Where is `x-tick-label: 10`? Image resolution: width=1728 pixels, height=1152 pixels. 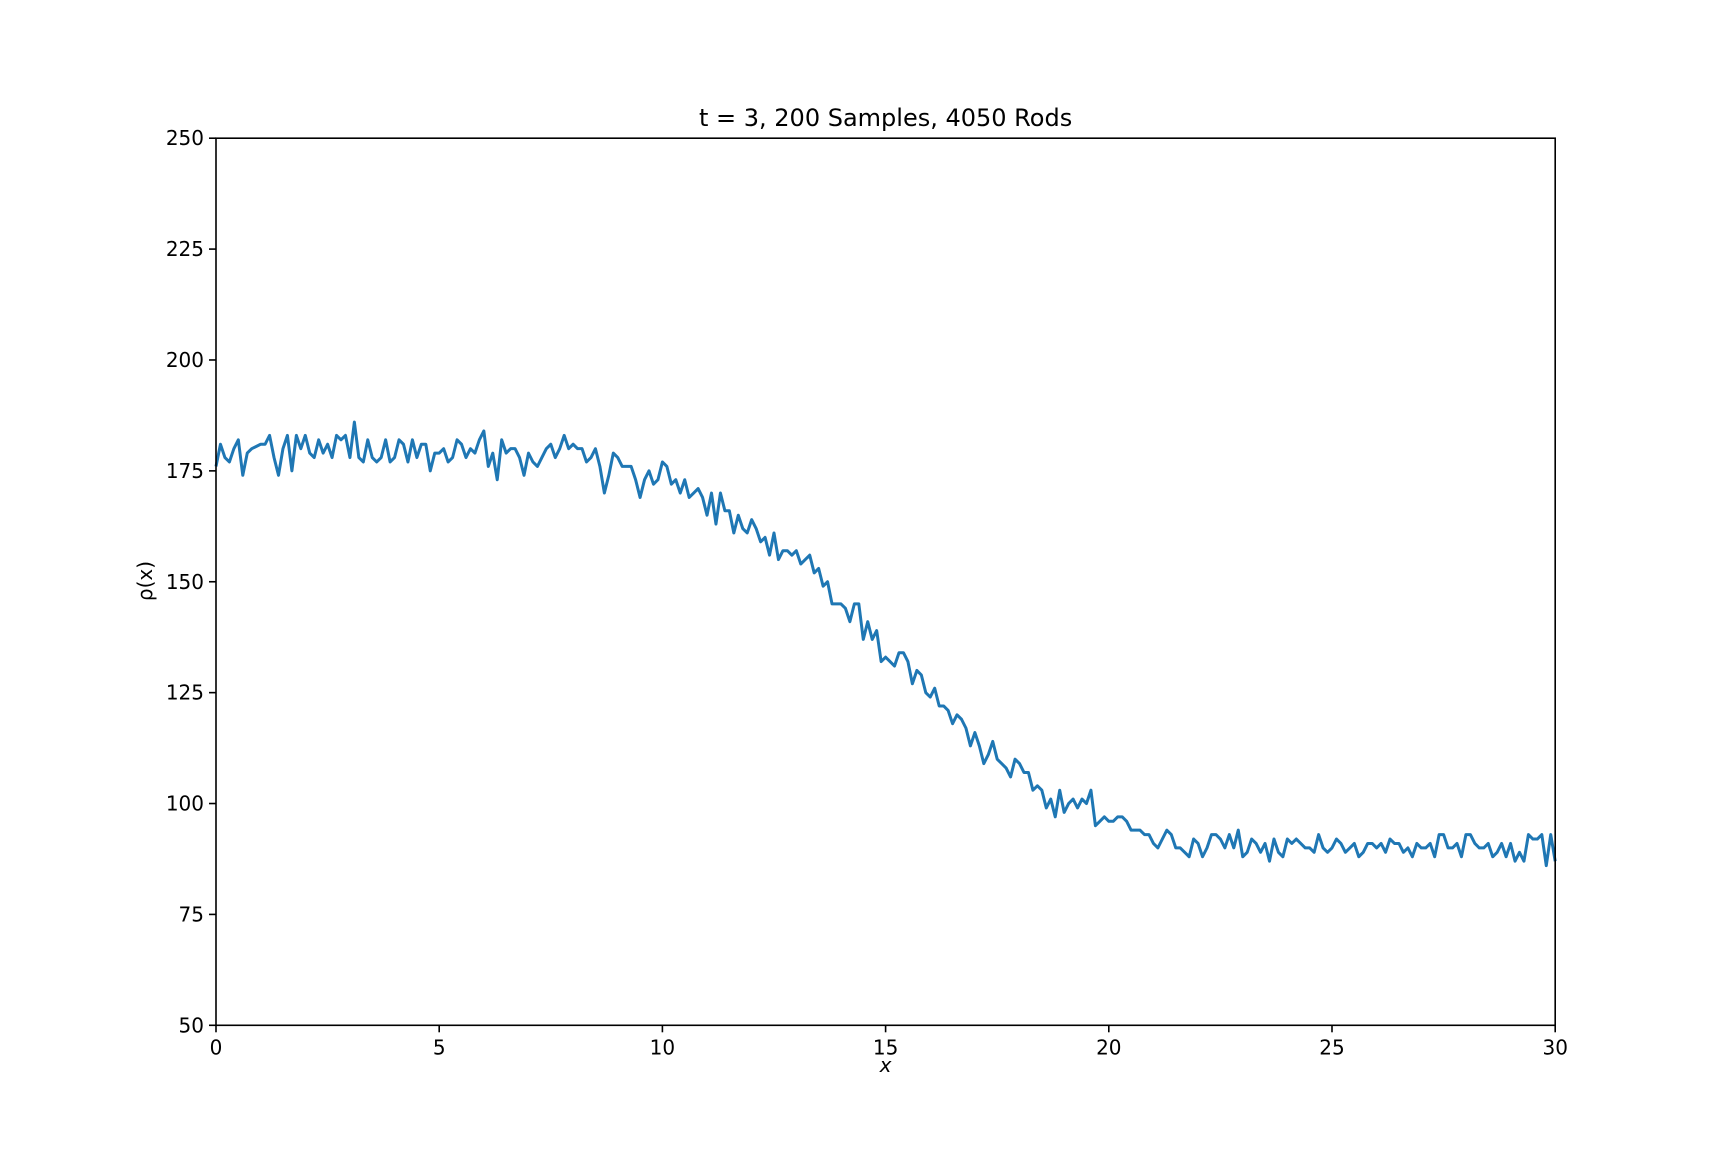 x-tick-label: 10 is located at coordinates (662, 1047).